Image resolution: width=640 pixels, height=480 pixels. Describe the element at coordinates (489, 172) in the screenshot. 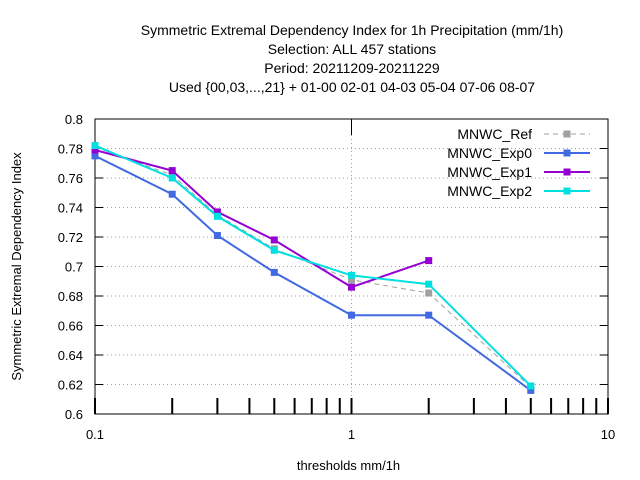

I see `legend-label: MNWC_Exp1` at that location.